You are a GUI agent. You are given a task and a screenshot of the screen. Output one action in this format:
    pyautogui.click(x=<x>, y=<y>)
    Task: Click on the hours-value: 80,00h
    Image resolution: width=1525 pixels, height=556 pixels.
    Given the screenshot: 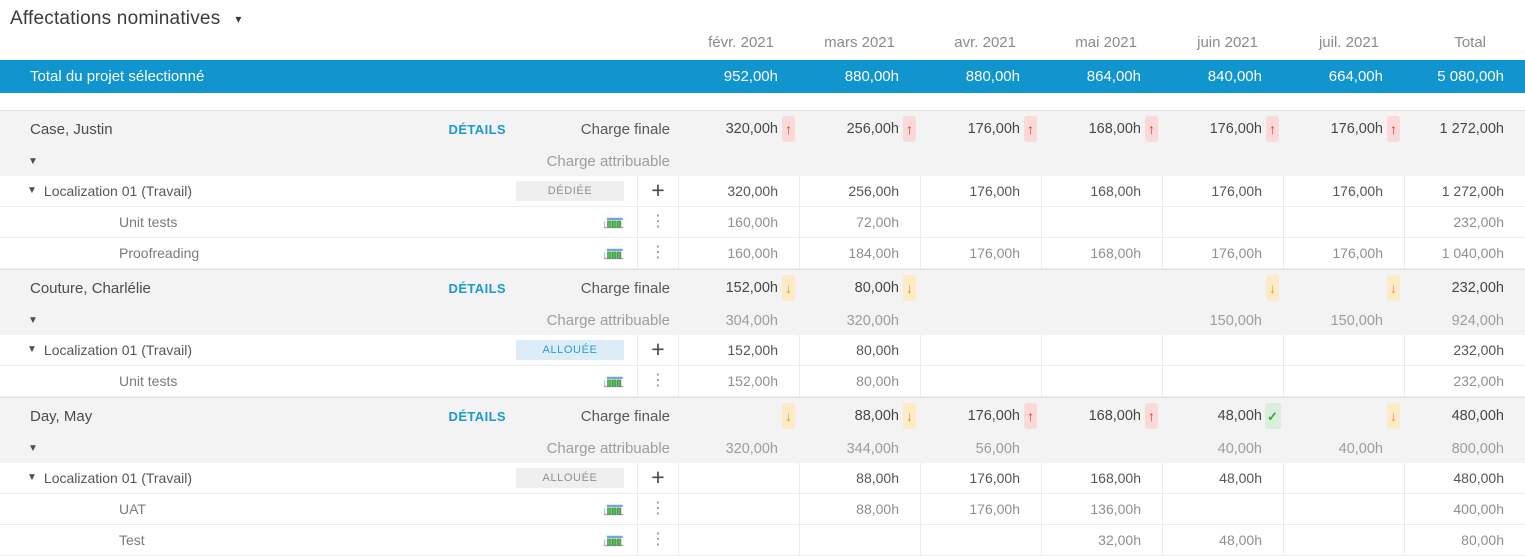 What is the action you would take?
    pyautogui.click(x=1482, y=540)
    